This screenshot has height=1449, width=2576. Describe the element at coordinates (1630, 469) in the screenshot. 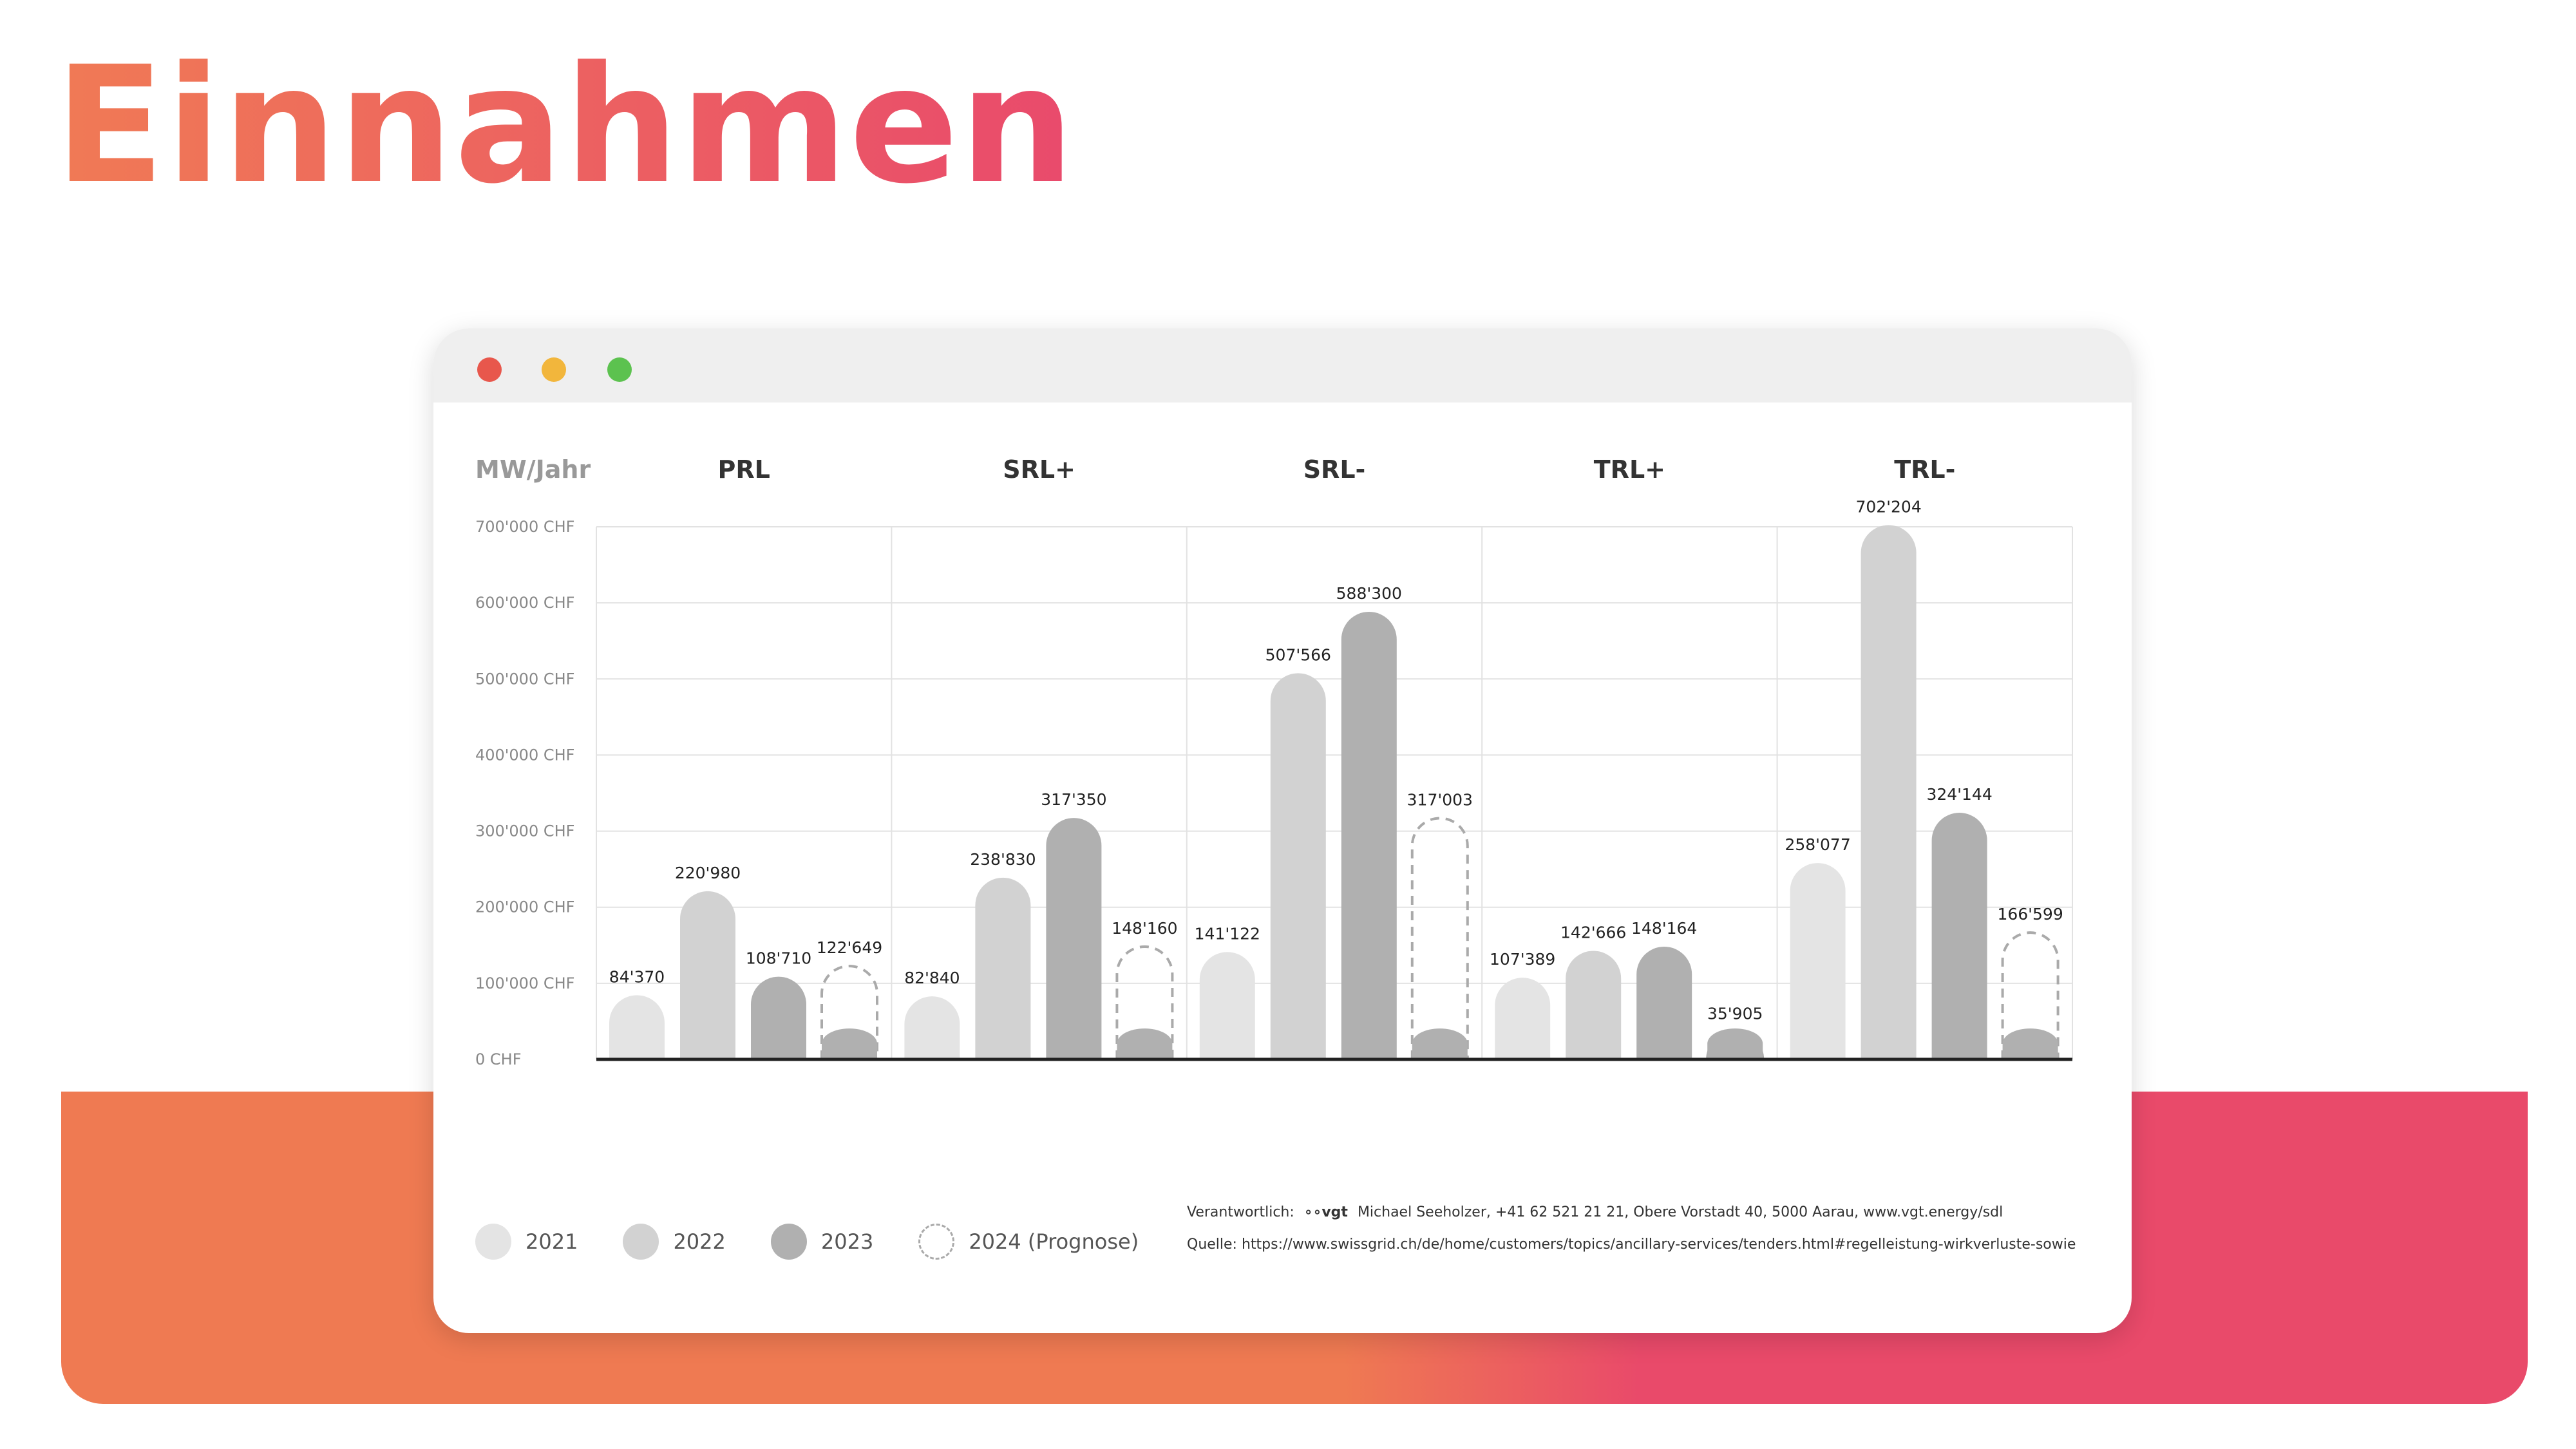

I see `group-label: TRL+` at that location.